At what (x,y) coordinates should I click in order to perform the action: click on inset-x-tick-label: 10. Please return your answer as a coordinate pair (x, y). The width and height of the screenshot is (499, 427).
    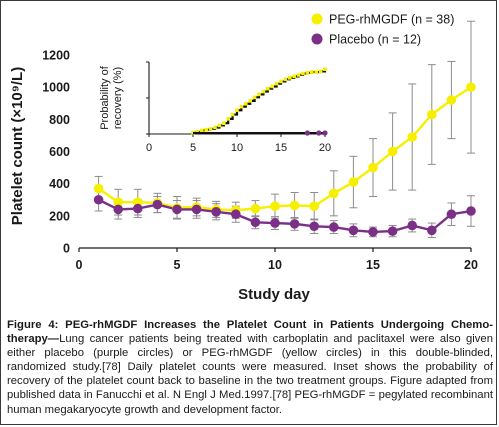
    Looking at the image, I should click on (237, 148).